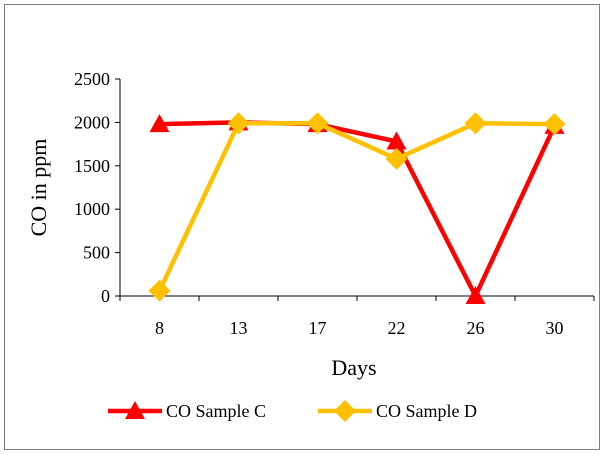 The height and width of the screenshot is (455, 606). I want to click on legend-label: CO Sample C, so click(216, 411).